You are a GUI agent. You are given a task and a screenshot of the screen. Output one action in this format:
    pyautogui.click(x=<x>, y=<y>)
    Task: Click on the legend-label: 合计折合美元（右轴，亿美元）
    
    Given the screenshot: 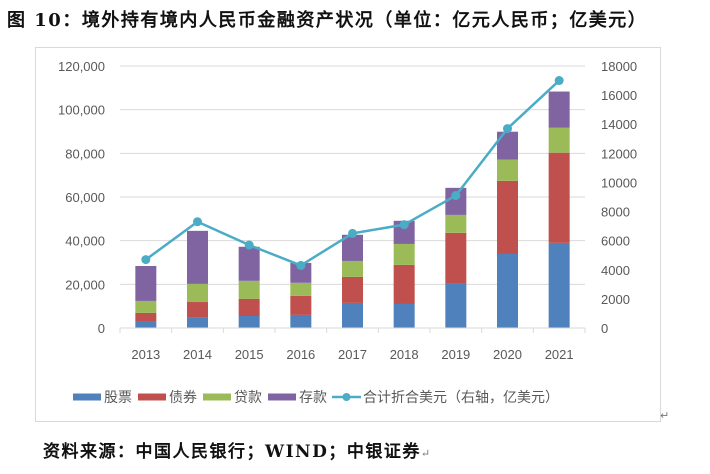 What is the action you would take?
    pyautogui.click(x=461, y=398)
    